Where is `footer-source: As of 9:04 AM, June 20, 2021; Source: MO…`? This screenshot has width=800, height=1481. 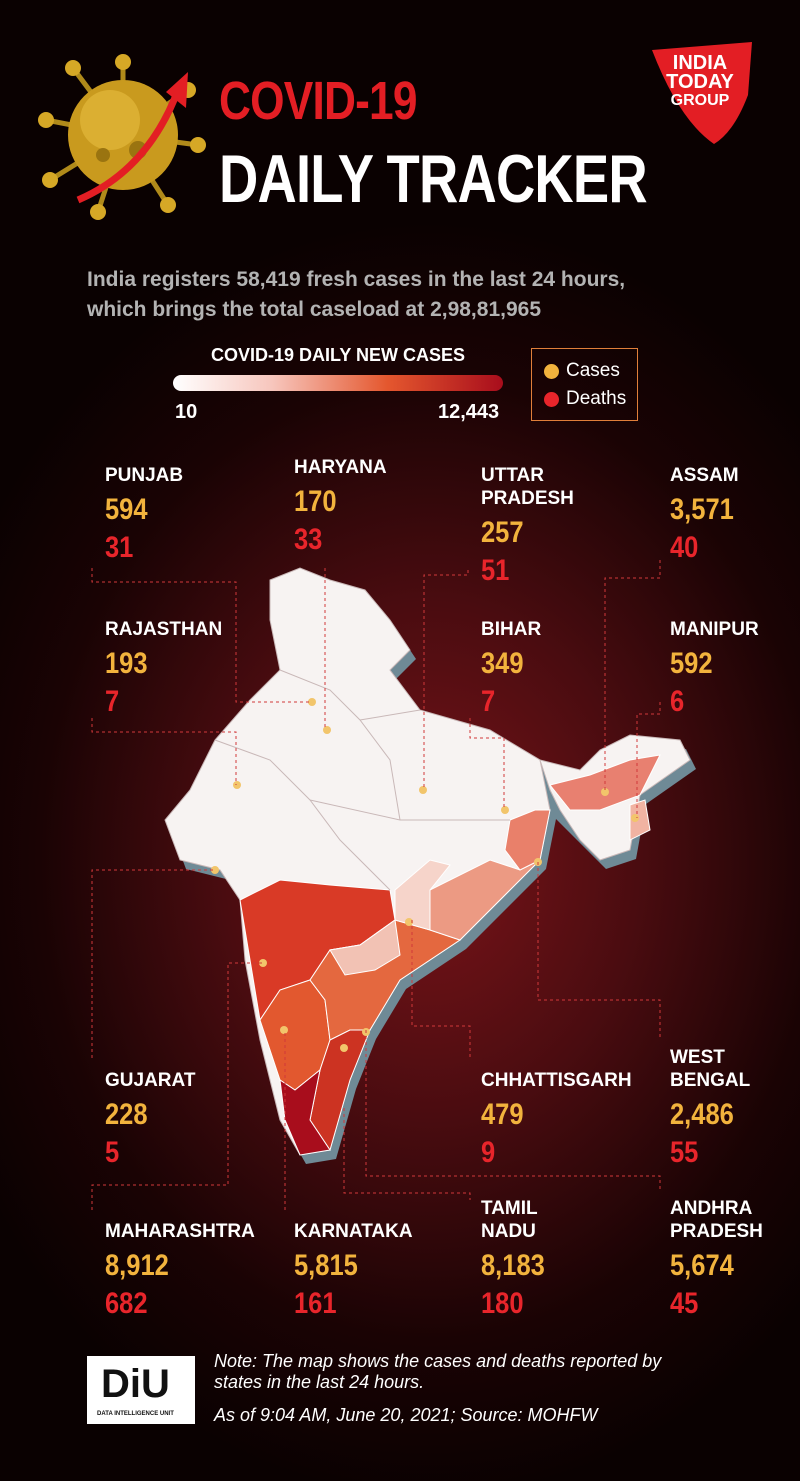 footer-source: As of 9:04 AM, June 20, 2021; Source: MO… is located at coordinates (406, 1415).